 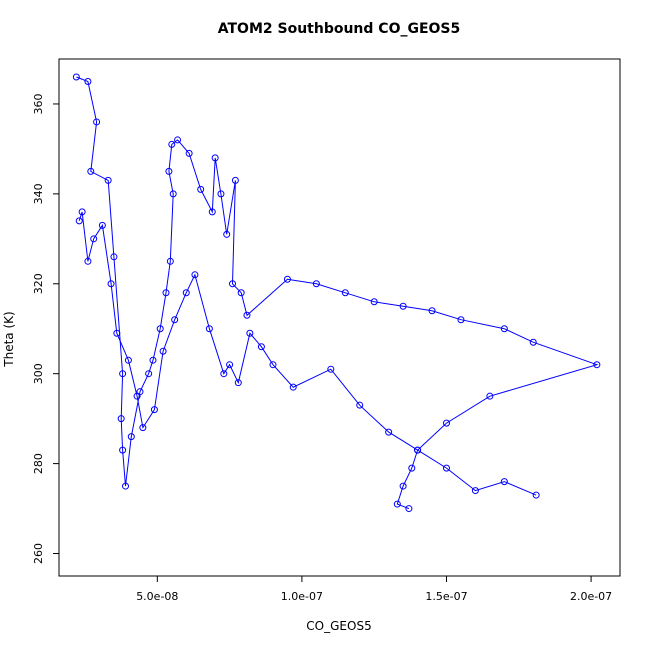 What do you see at coordinates (302, 596) in the screenshot?
I see `x-tick-label: 1.0e-07` at bounding box center [302, 596].